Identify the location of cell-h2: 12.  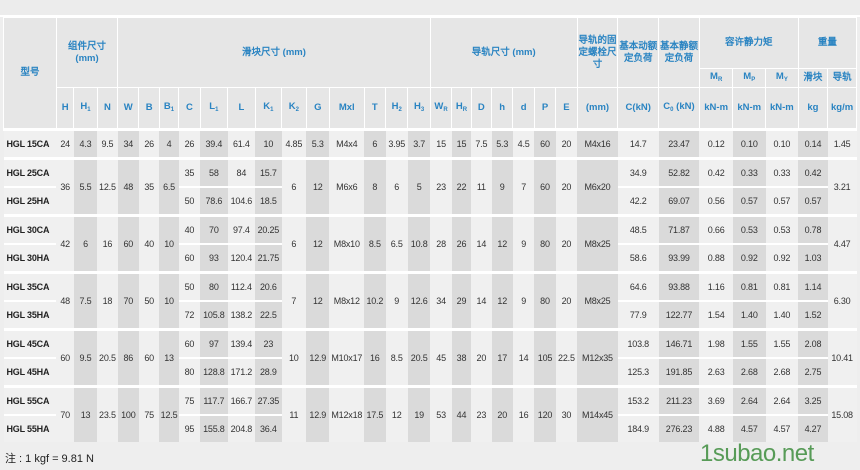
(396, 413).